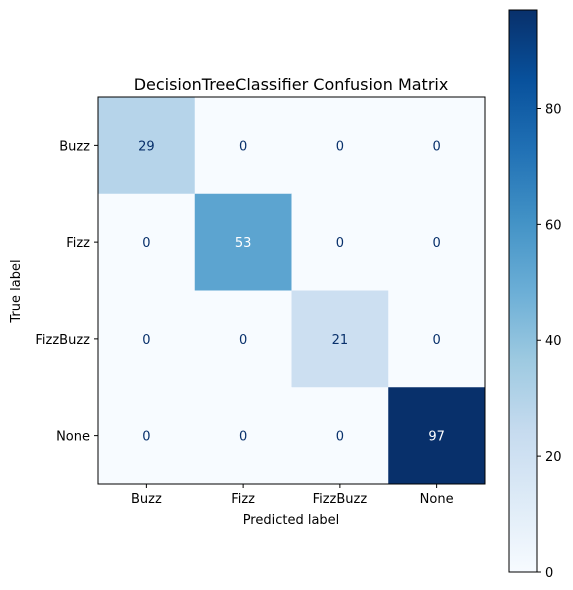  Describe the element at coordinates (74, 146) in the screenshot. I see `y-tick-label: Buzz` at that location.